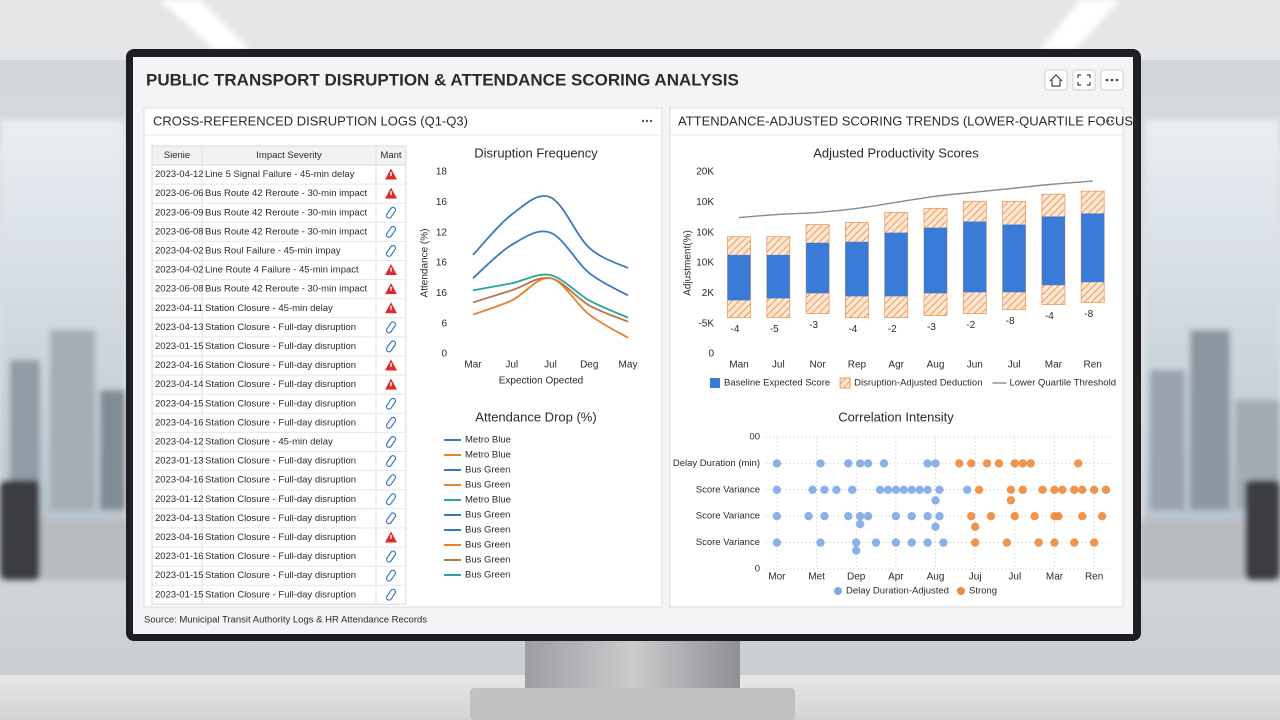 The height and width of the screenshot is (720, 1280). I want to click on table-border, so click(279, 375).